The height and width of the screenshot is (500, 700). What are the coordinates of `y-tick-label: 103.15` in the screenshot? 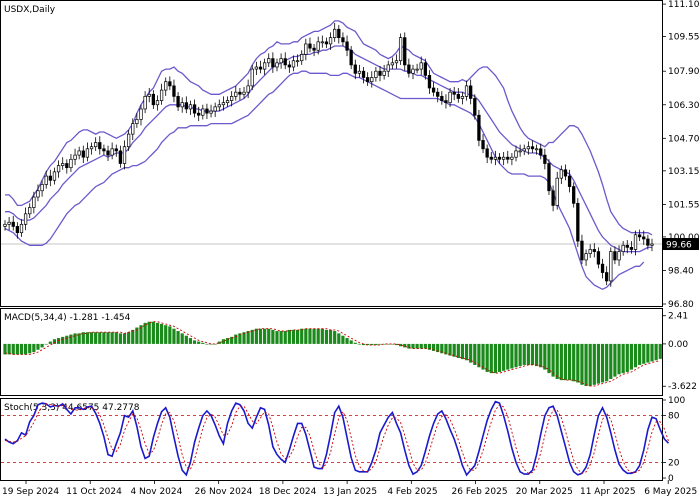 It's located at (684, 172).